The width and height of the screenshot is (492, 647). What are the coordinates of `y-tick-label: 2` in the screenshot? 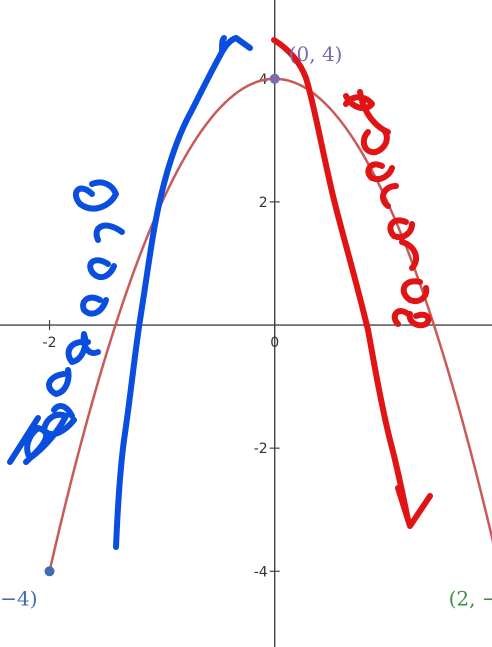 It's located at (263, 203).